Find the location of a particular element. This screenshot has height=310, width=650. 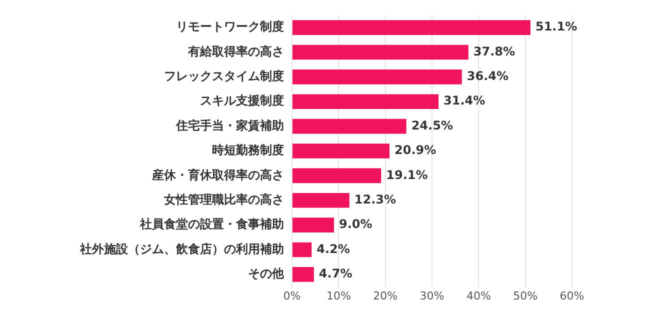

x-tick-label: 40% is located at coordinates (478, 295).